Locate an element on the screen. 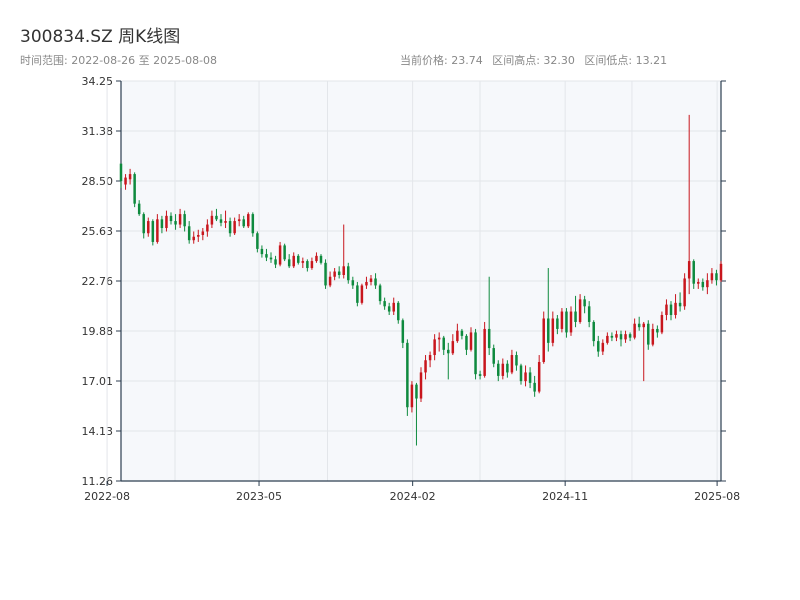 This screenshot has width=800, height=600. period-low-label: 区间低点: 13.21 is located at coordinates (626, 60).